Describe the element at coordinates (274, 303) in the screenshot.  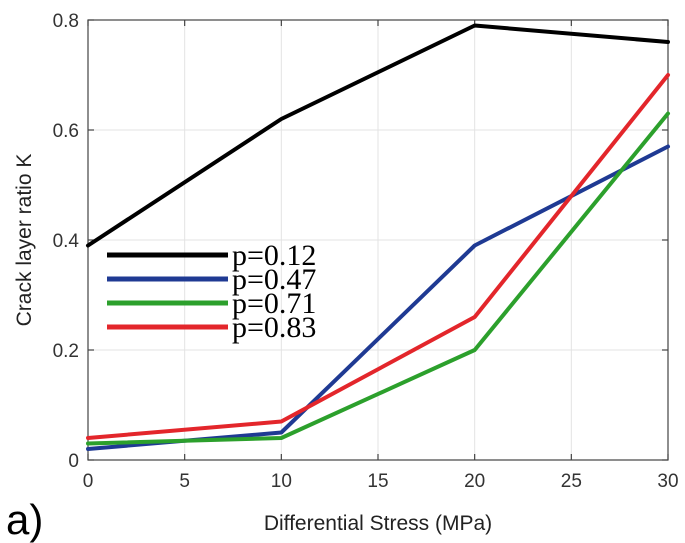
I see `legend-label: p=0.71` at that location.